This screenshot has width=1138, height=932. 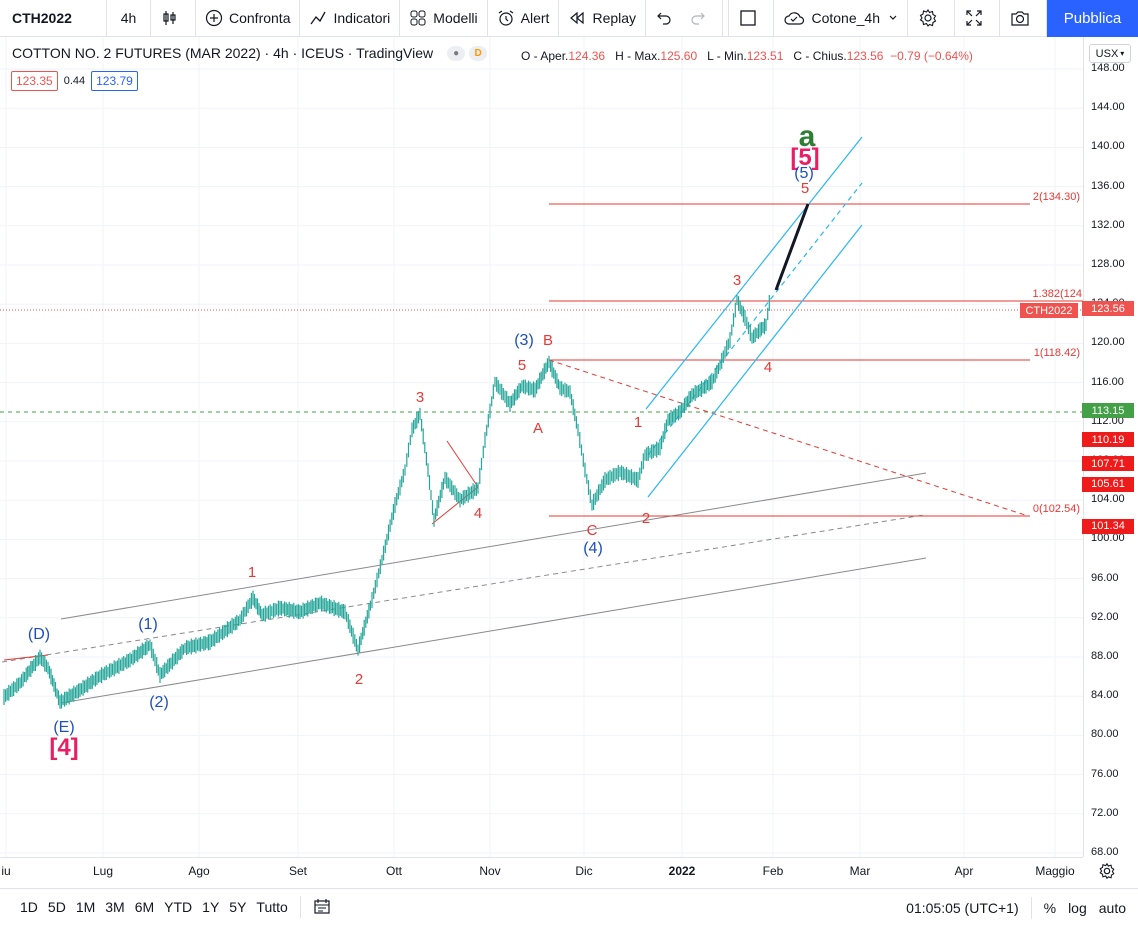 I want to click on wave-label-5-paren: (5), so click(x=804, y=173).